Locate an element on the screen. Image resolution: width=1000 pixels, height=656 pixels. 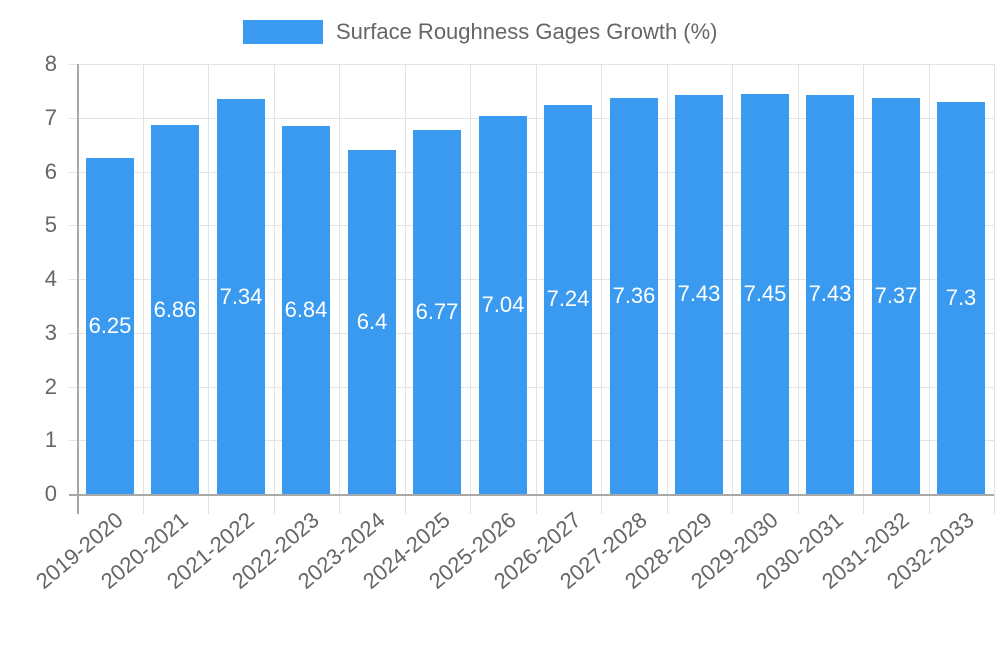
bar-value-label: 7.36 is located at coordinates (634, 295).